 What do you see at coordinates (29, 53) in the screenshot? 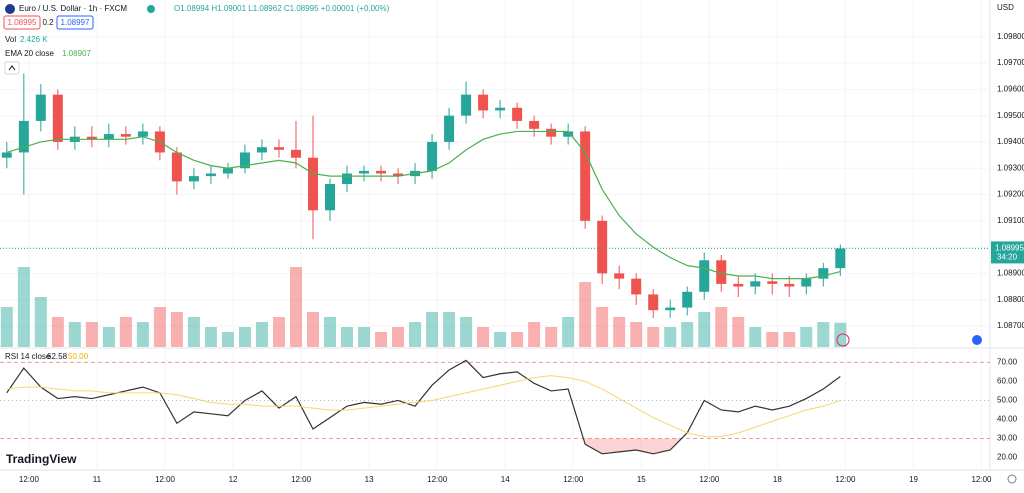
I see `legend-label: EMA 20 close` at bounding box center [29, 53].